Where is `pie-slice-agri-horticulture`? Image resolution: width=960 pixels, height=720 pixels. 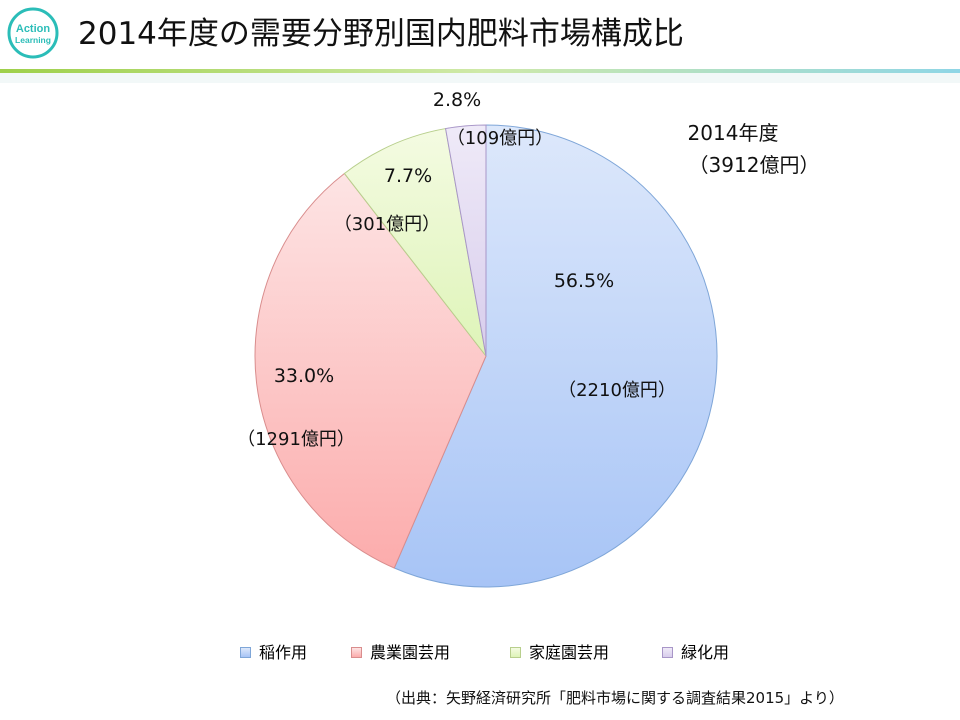 pie-slice-agri-horticulture is located at coordinates (370, 370).